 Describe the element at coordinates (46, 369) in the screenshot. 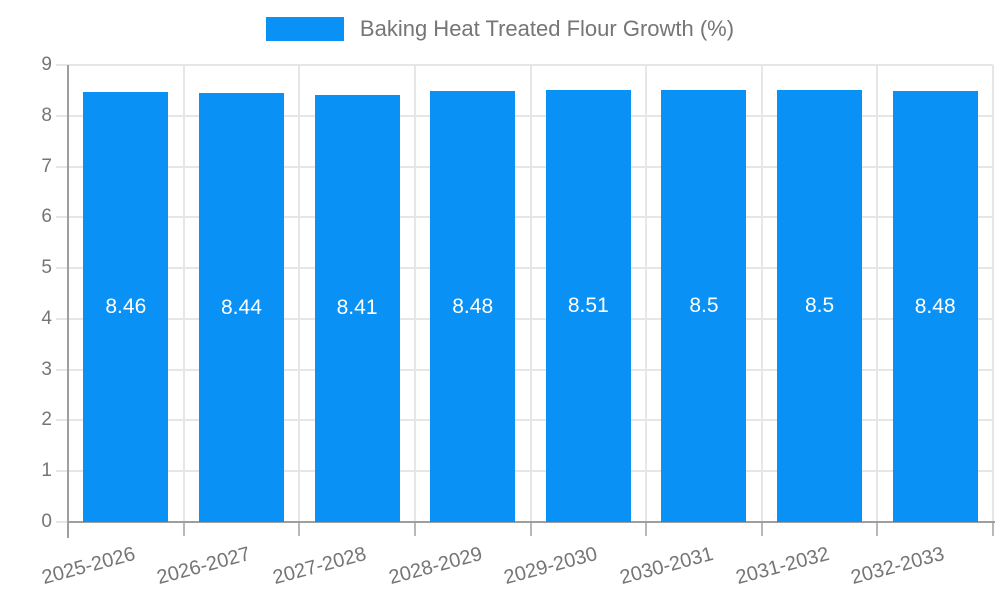

I see `y-tick-label: 3` at that location.